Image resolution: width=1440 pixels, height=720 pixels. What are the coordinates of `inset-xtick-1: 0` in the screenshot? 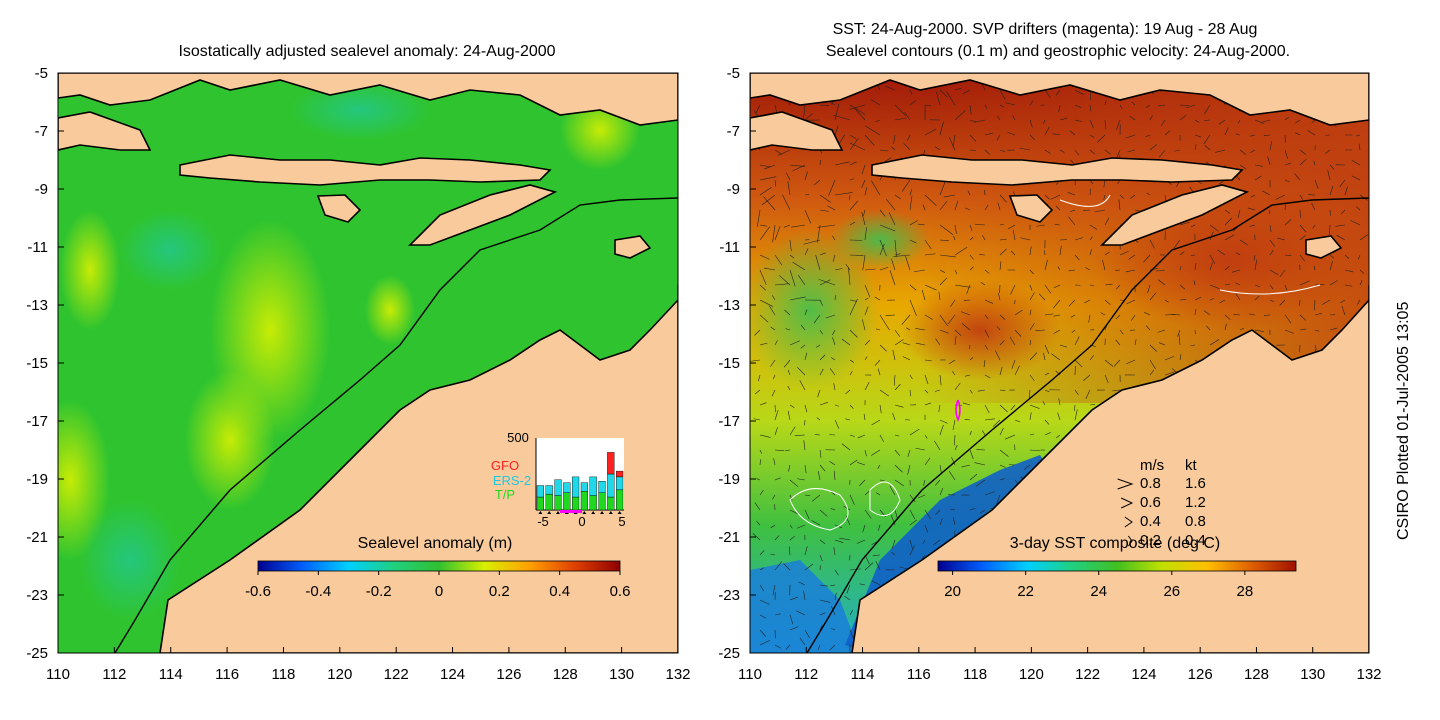 It's located at (581, 521).